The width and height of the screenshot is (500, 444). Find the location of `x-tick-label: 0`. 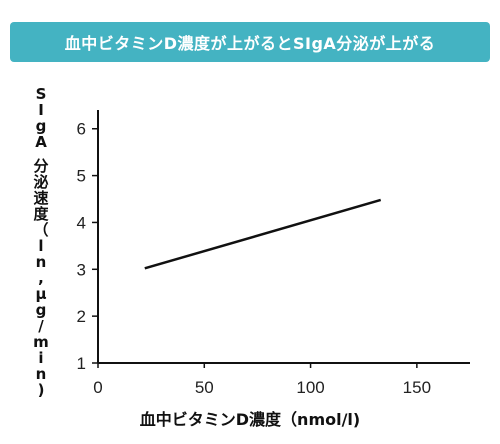

x-tick-label: 0 is located at coordinates (97, 387).